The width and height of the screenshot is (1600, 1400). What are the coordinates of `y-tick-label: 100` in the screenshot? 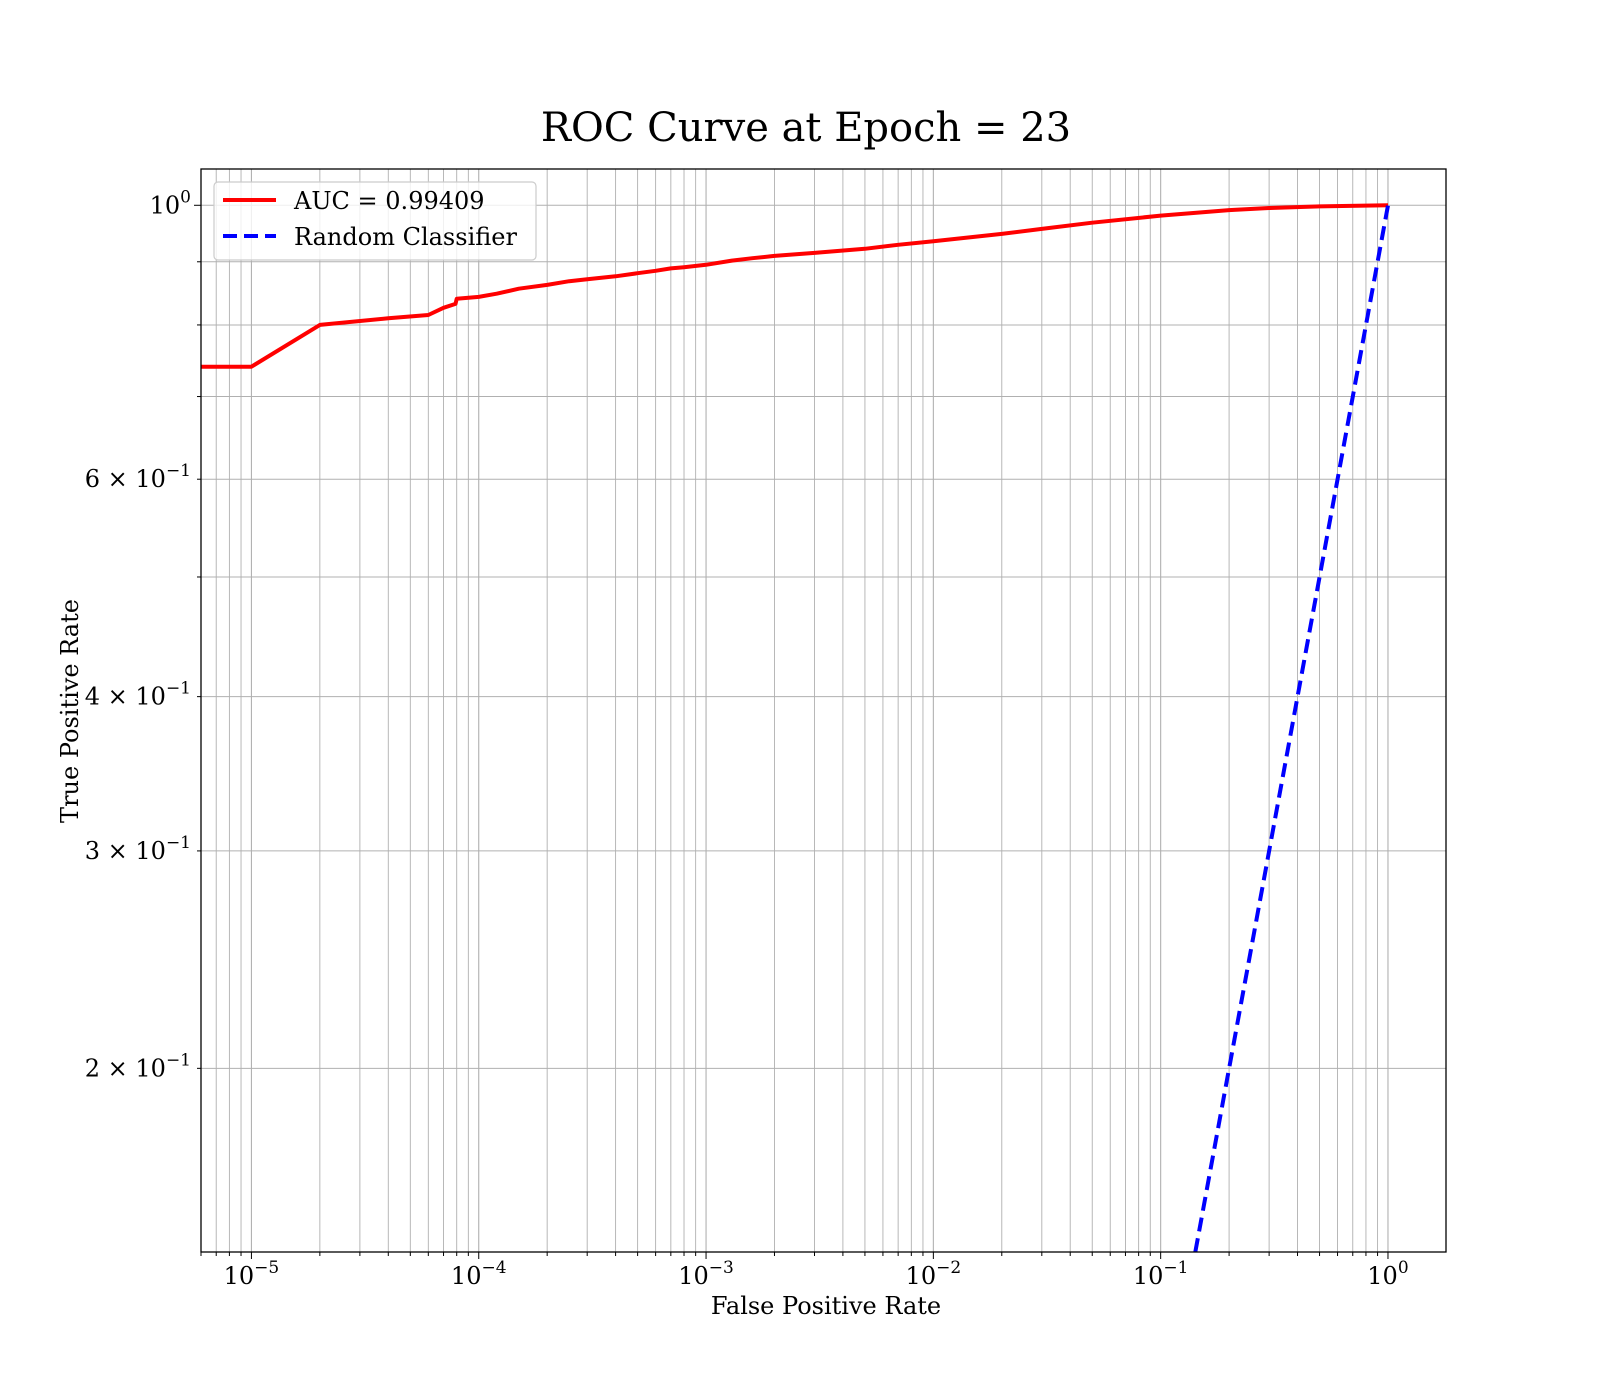 It's located at (170, 203).